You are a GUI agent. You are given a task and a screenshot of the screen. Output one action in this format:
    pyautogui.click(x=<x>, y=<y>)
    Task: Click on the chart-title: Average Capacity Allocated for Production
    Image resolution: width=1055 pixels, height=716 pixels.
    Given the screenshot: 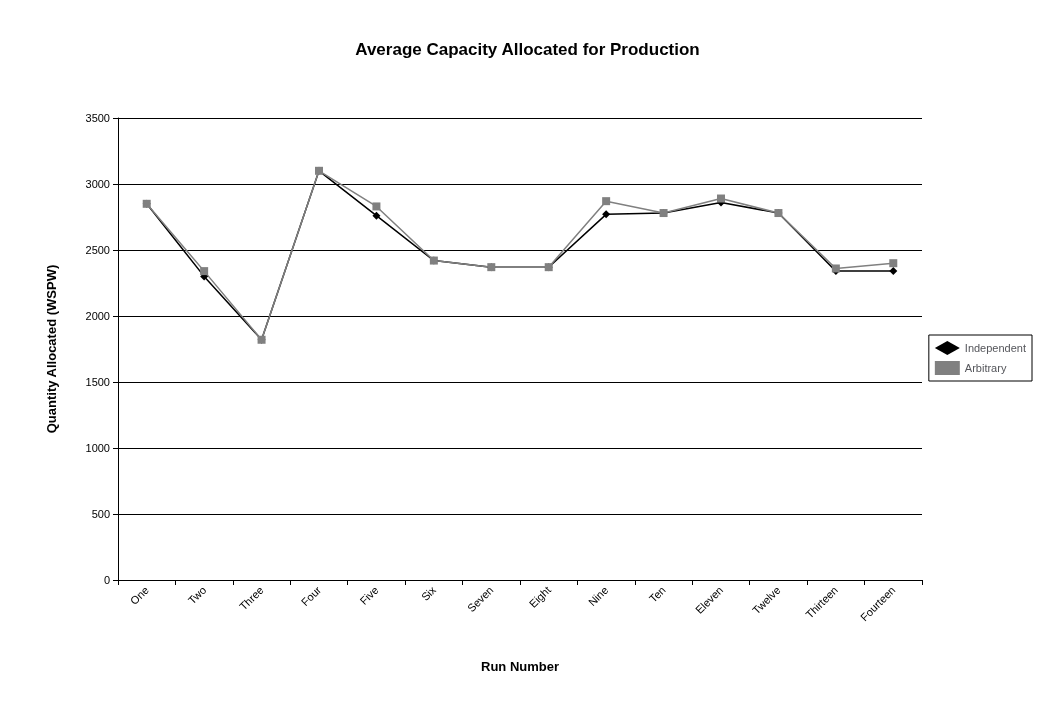 What is the action you would take?
    pyautogui.click(x=527, y=49)
    